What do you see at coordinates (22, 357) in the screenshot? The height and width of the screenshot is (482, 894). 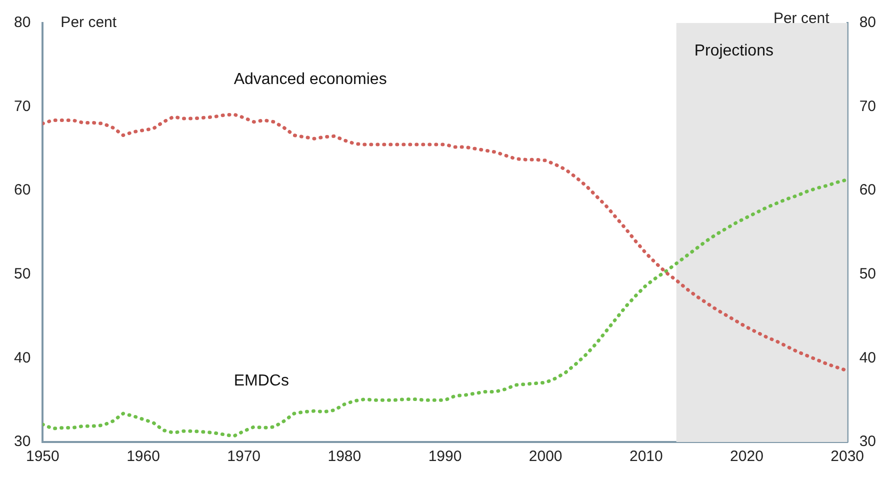 I see `y-tick-label: 40` at bounding box center [22, 357].